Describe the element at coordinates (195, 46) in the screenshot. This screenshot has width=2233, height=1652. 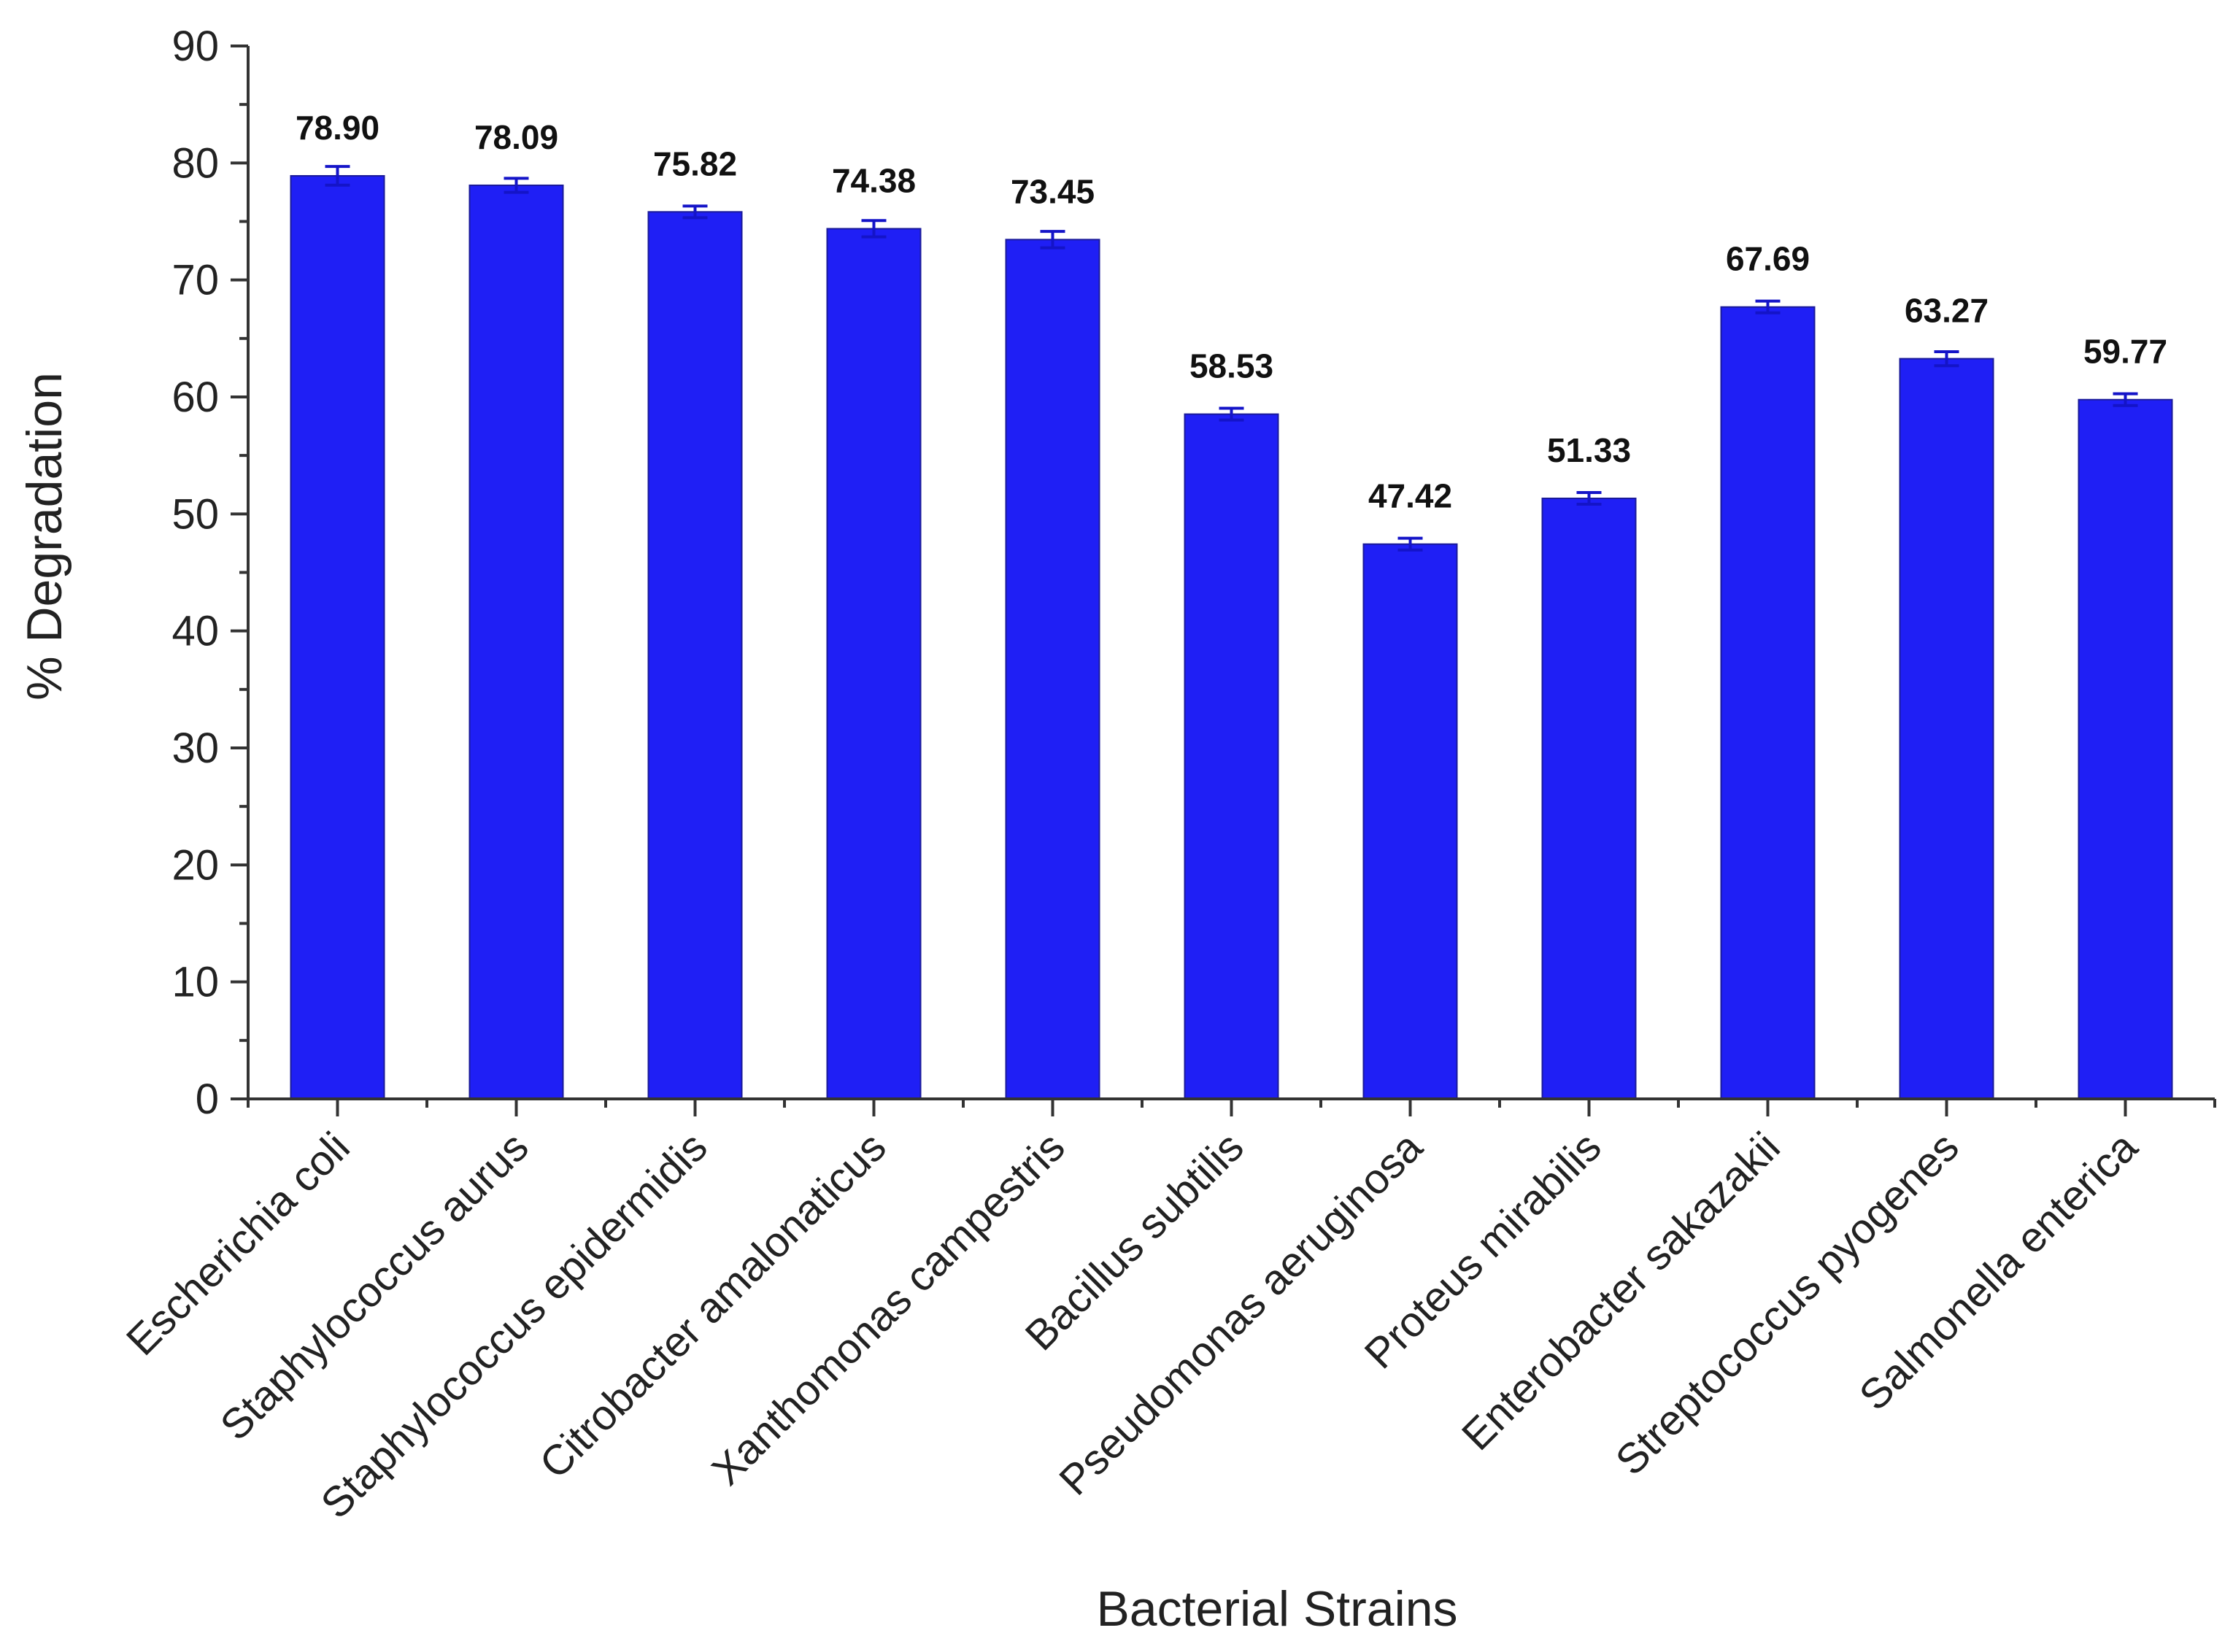
I see `y-tick-label: 90` at that location.